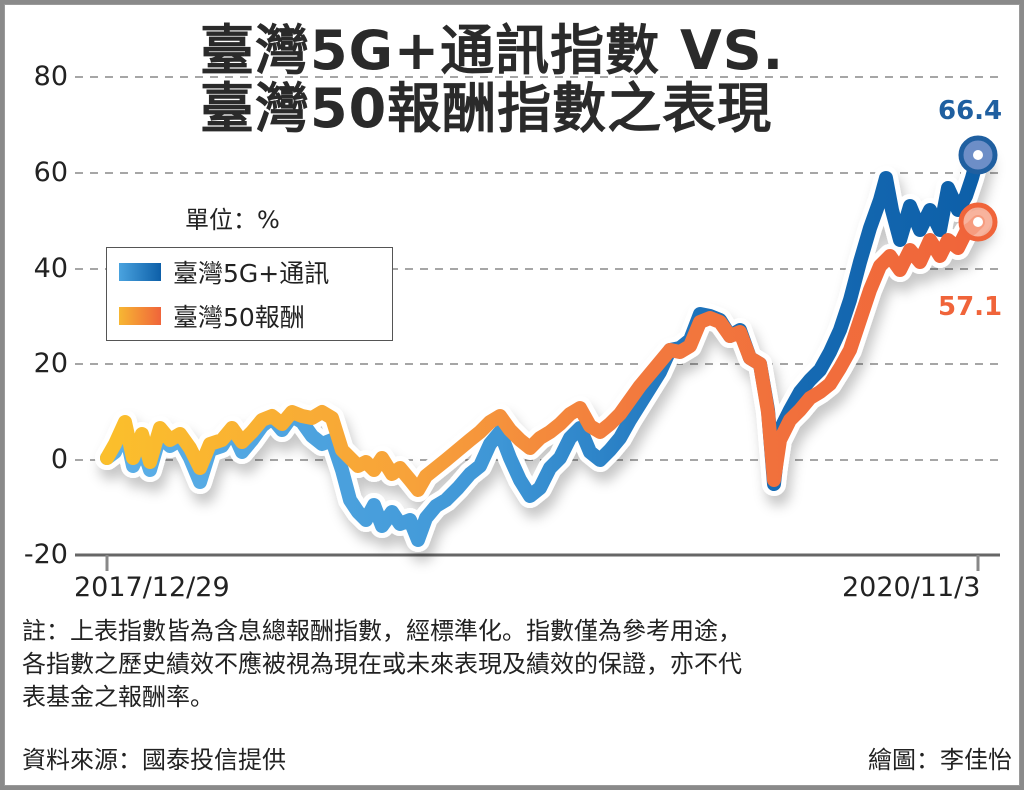  What do you see at coordinates (249, 294) in the screenshot?
I see `legend: 臺灣5G+通訊 臺灣50報酬` at bounding box center [249, 294].